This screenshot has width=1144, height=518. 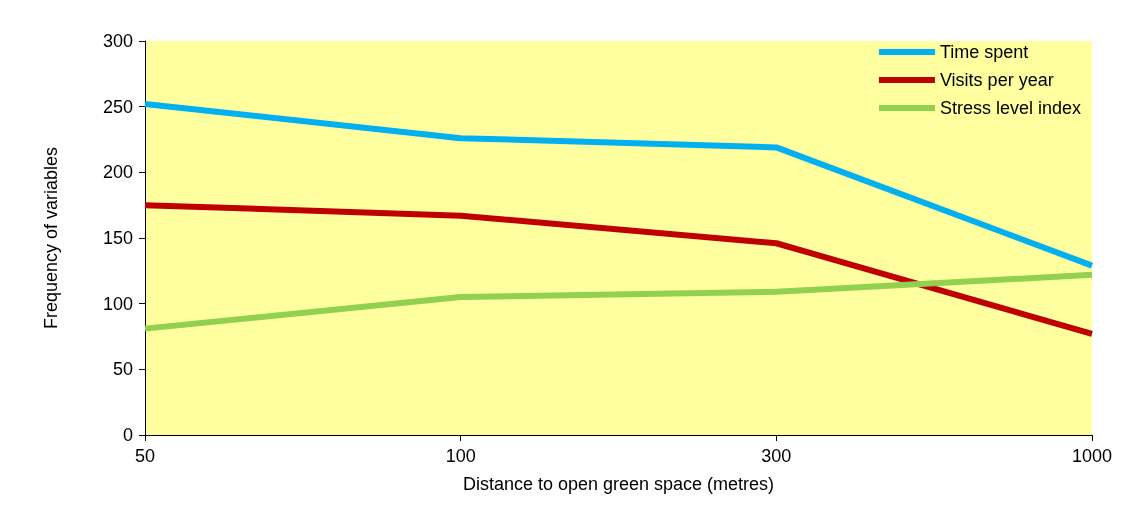 What do you see at coordinates (1092, 456) in the screenshot?
I see `x-tick-label: 1000` at bounding box center [1092, 456].